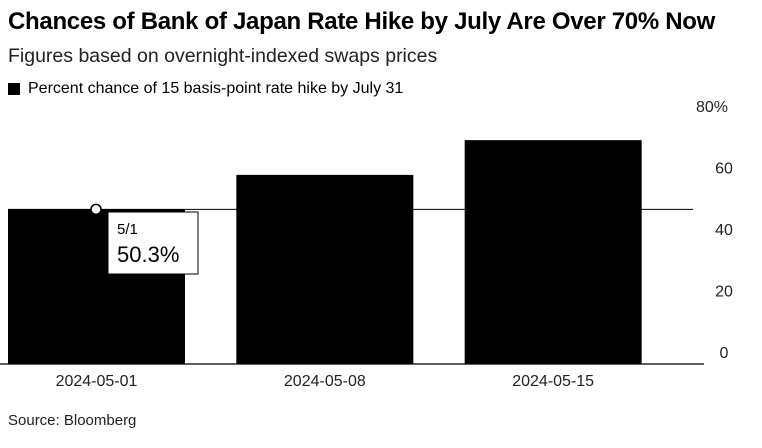 This screenshot has height=448, width=762. What do you see at coordinates (724, 230) in the screenshot?
I see `y-tick-label: 40` at bounding box center [724, 230].